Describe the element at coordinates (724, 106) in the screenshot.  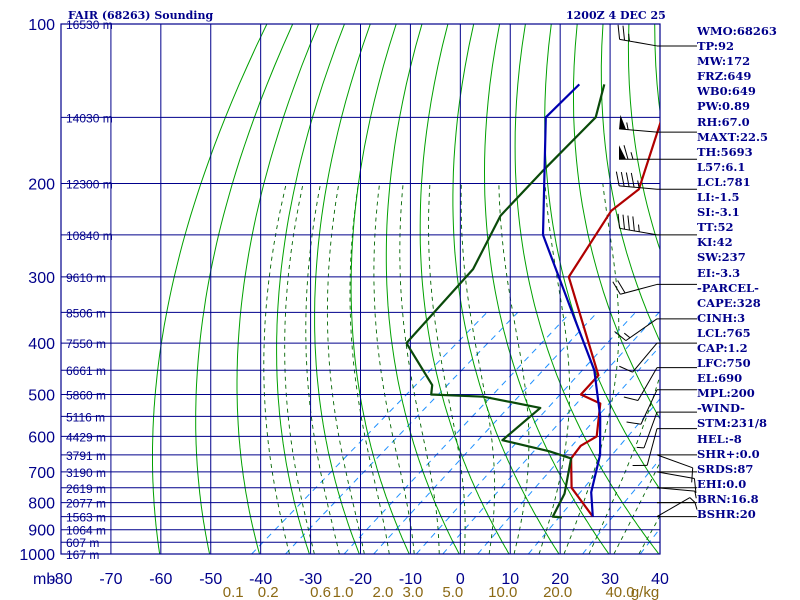
I see `index-line: PW:0.89` at that location.